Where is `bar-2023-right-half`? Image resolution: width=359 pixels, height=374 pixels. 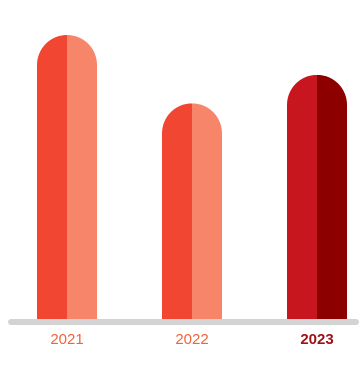 bar-2023-right-half is located at coordinates (332, 197).